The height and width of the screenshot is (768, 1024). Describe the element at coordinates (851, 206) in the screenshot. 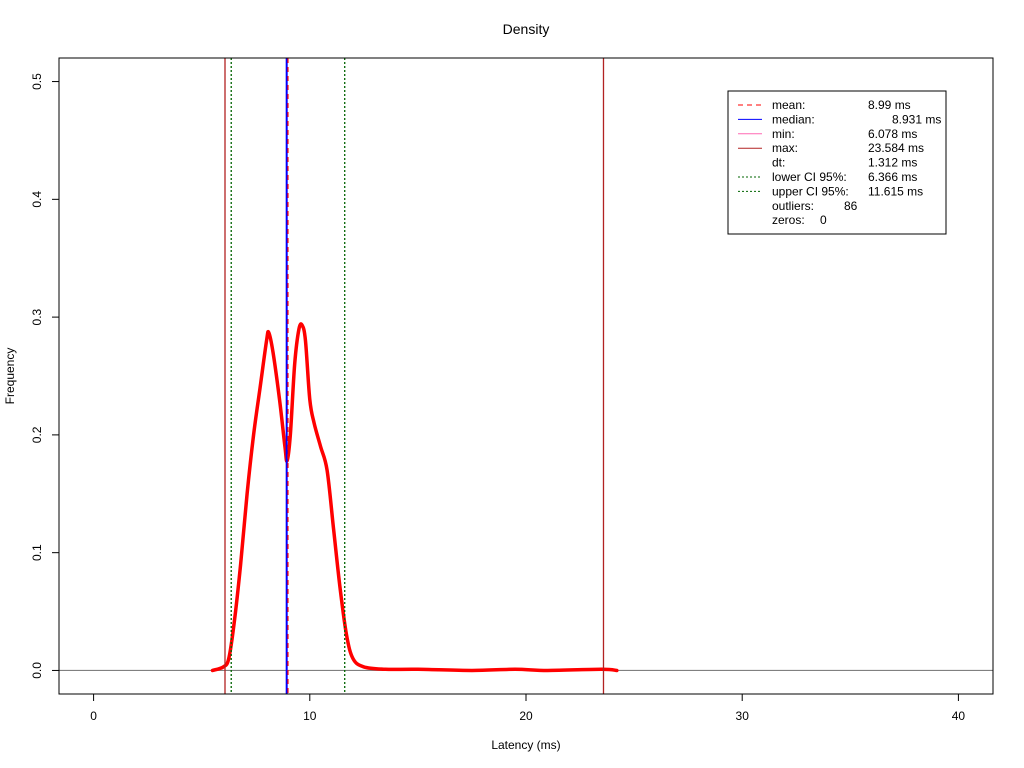

I see `legend-value: 86` at that location.